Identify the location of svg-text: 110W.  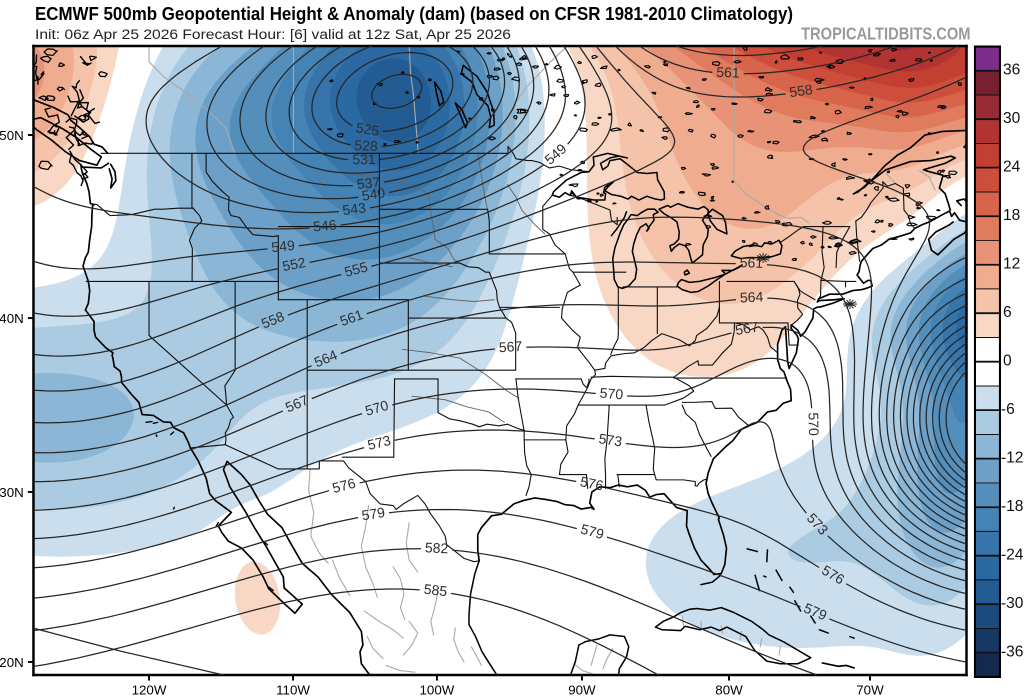
(293, 689).